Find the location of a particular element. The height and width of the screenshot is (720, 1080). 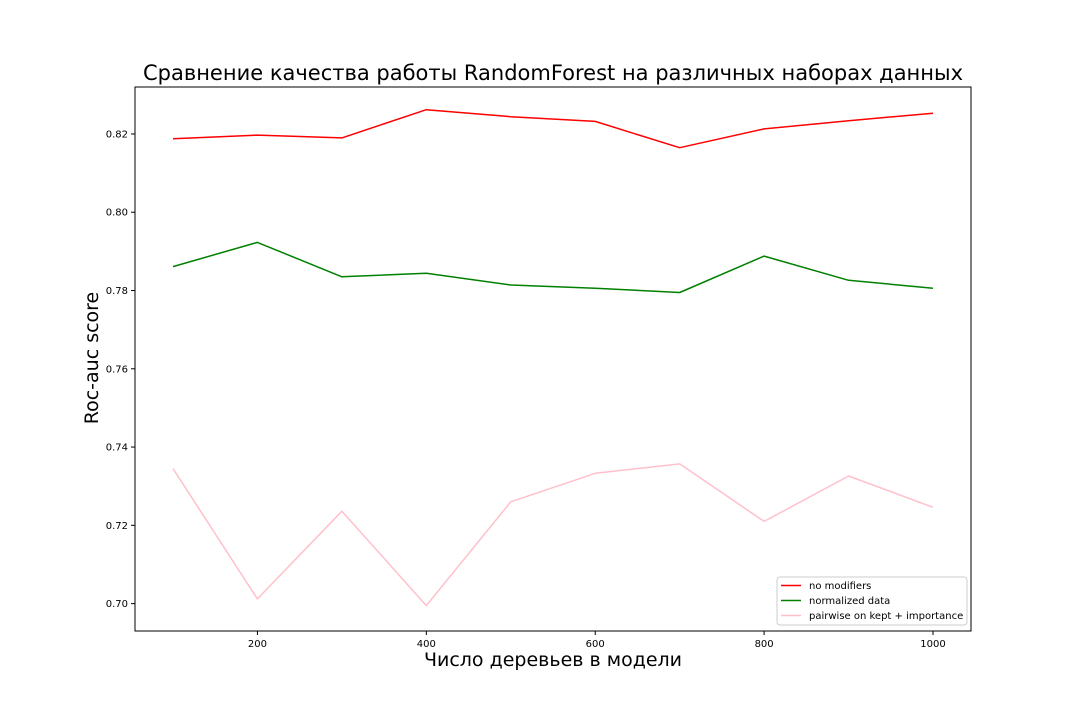

x-axis-label: Число деревьев в модели is located at coordinates (553, 660).